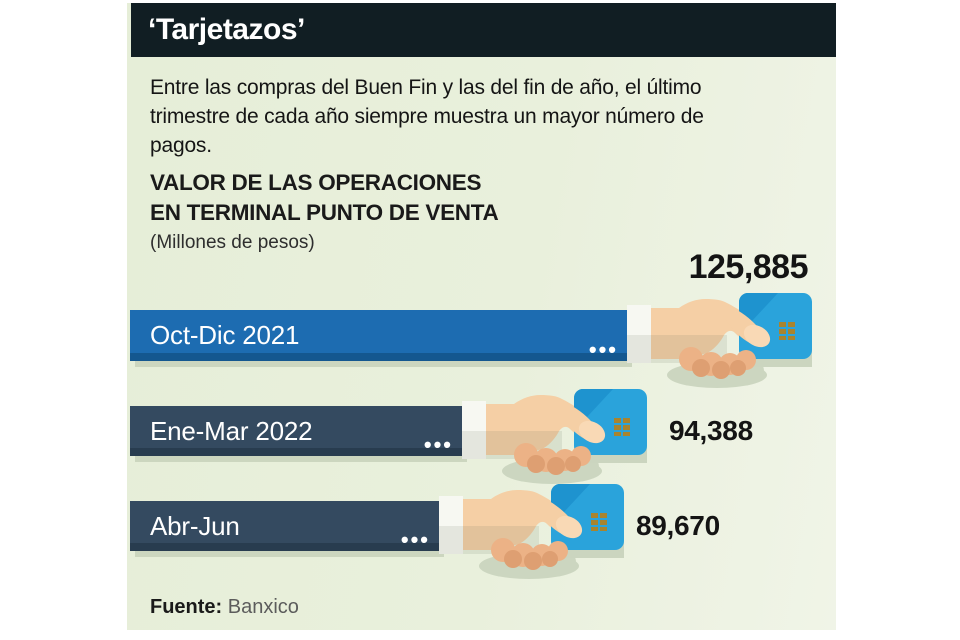 This screenshot has width=960, height=640. I want to click on bar-ene-mar-2022: Ene-Mar 2022 •••, so click(296, 431).